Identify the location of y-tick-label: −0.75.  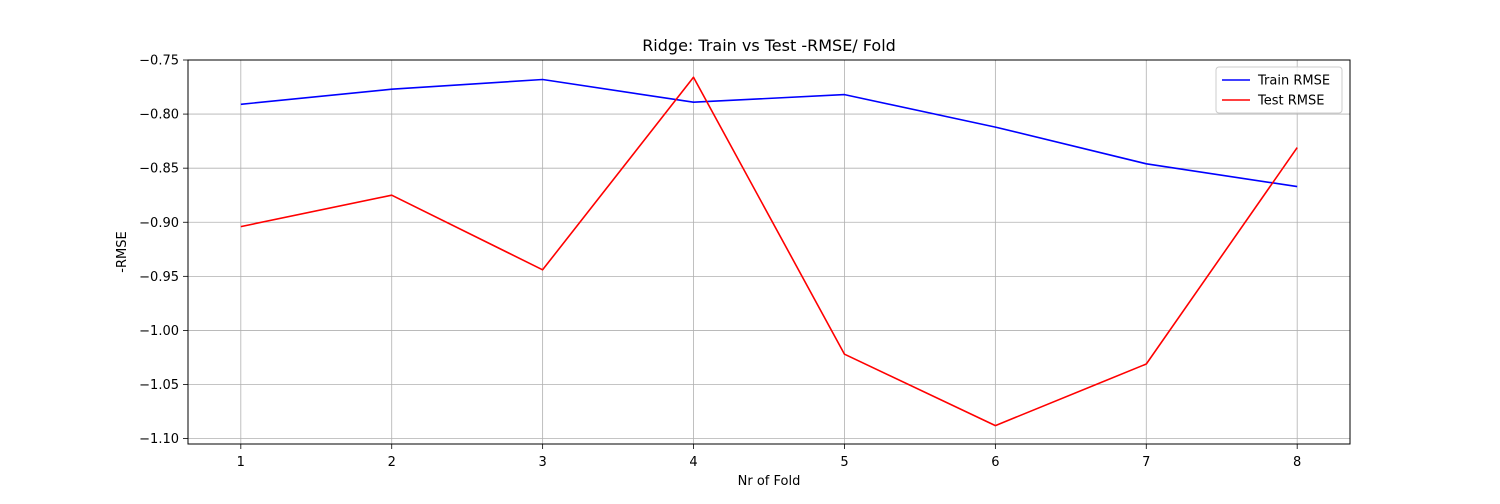
(159, 61).